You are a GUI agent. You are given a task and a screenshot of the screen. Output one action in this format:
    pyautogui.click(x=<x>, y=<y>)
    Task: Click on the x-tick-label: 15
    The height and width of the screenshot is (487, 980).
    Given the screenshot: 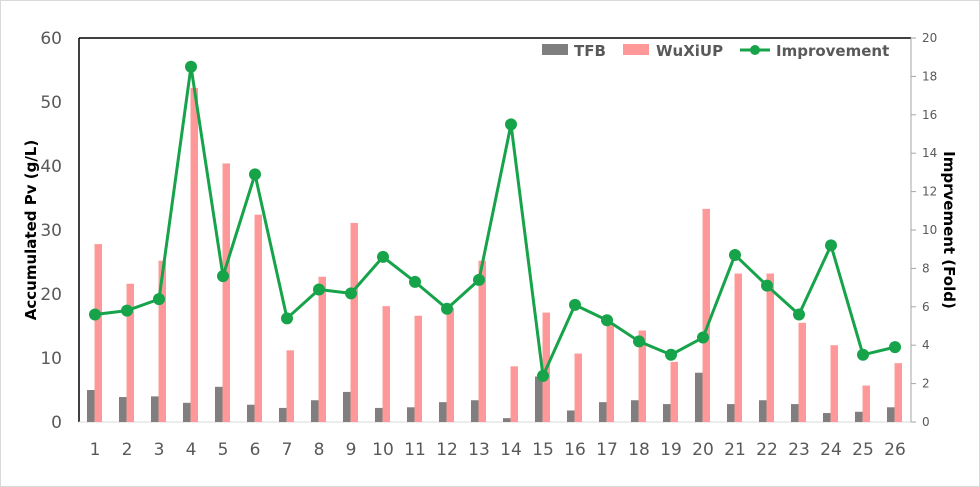 What is the action you would take?
    pyautogui.click(x=543, y=450)
    